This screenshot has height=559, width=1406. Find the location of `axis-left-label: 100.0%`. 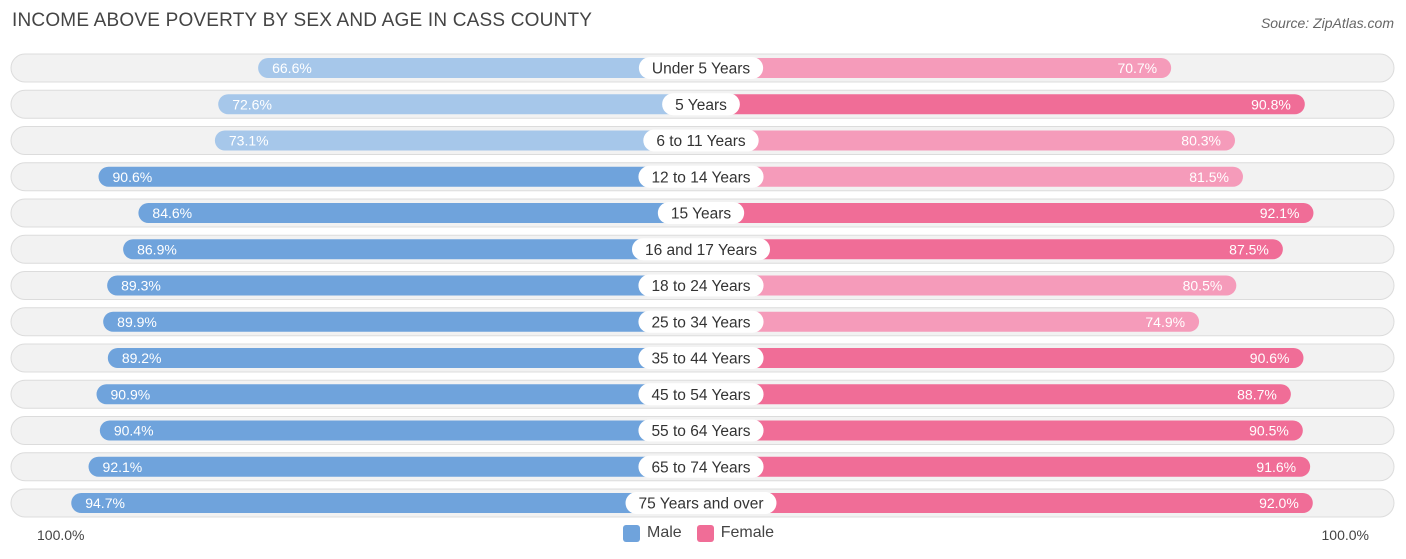

axis-left-label: 100.0% is located at coordinates (61, 535).